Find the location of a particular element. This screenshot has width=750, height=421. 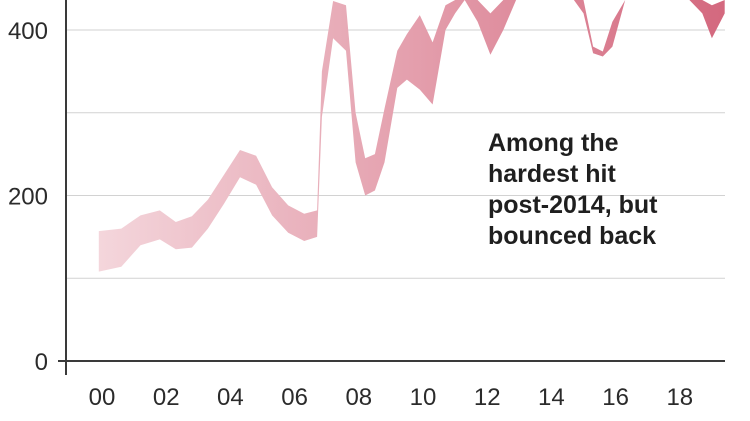

y-tick-label-200: 200 is located at coordinates (28, 197).